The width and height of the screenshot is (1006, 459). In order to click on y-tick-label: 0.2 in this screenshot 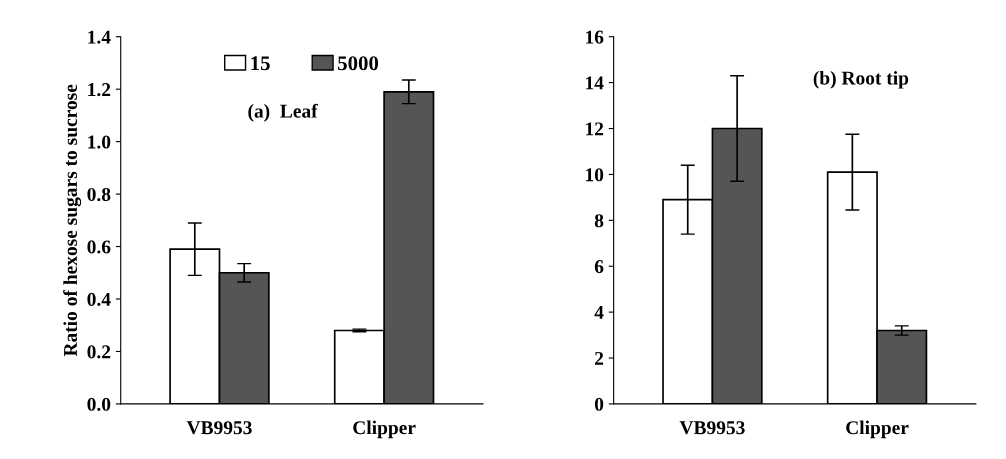, I will do `click(99, 352)`.